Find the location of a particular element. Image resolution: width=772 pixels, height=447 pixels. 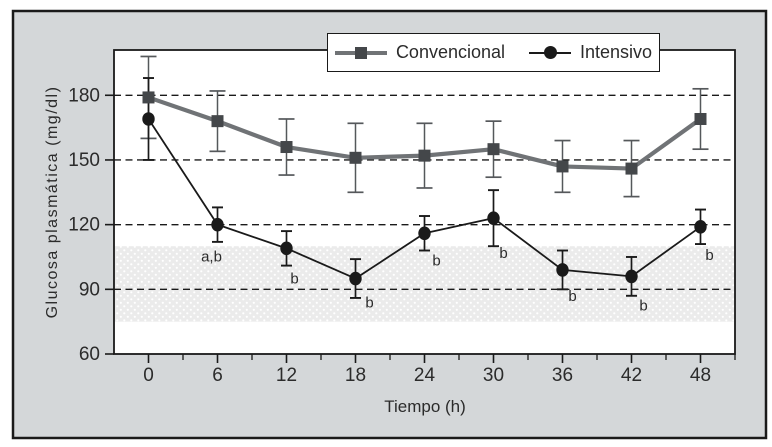

y-axis-title: Glucosa plasmática (mg/dl) is located at coordinates (52, 202).